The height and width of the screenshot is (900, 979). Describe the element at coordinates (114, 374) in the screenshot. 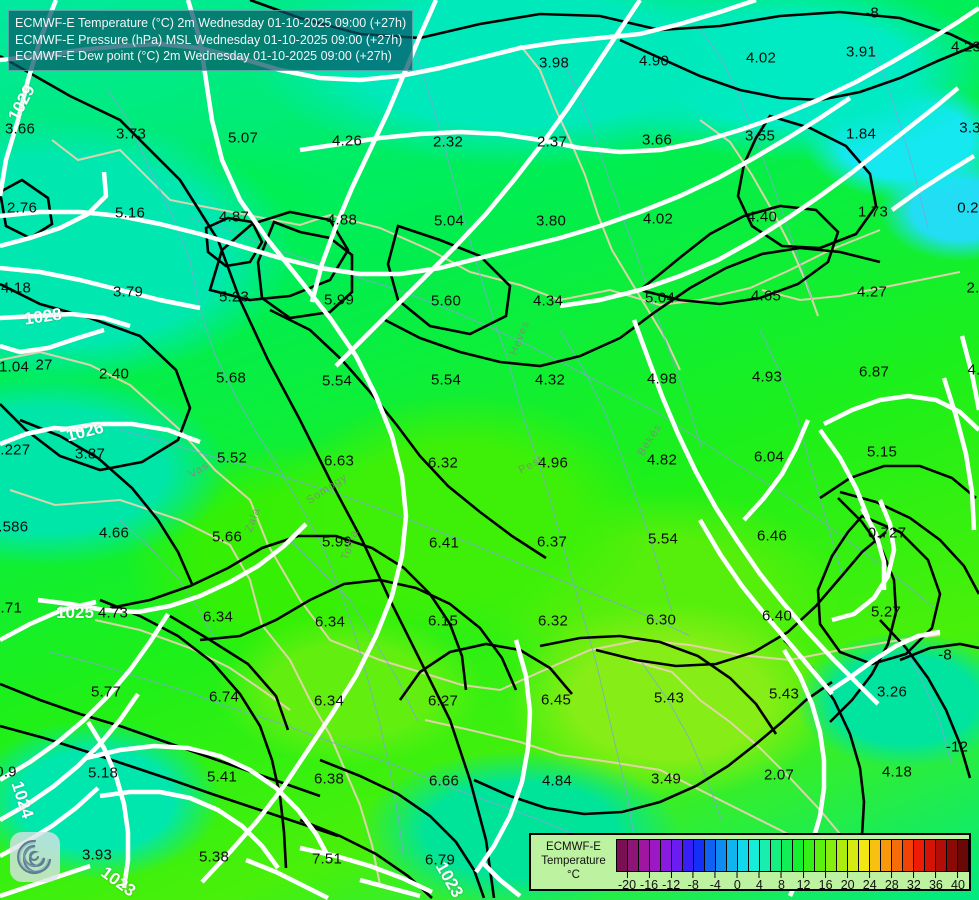

I see `temperature-value: 2.40` at that location.